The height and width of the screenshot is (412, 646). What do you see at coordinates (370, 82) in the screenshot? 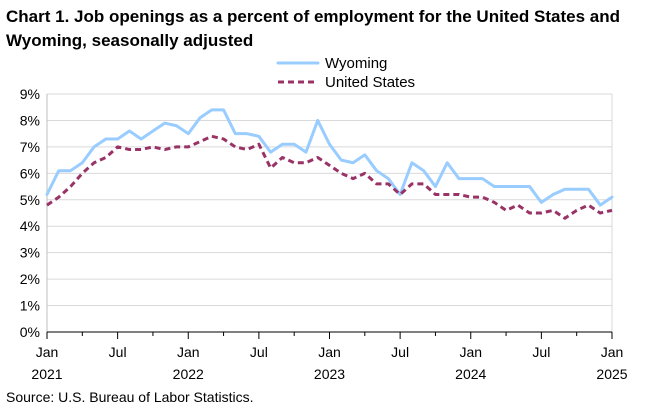
I see `legend-label: United States` at bounding box center [370, 82].